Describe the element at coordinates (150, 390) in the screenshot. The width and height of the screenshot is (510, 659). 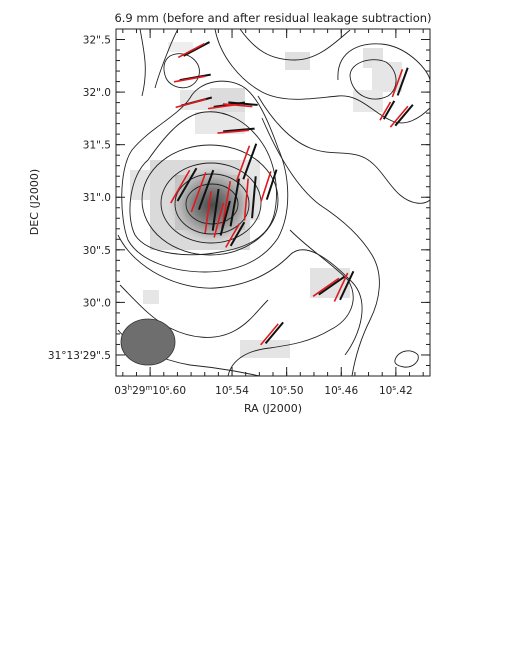
I see `x-tick-label: 03h29m10s.60` at that location.